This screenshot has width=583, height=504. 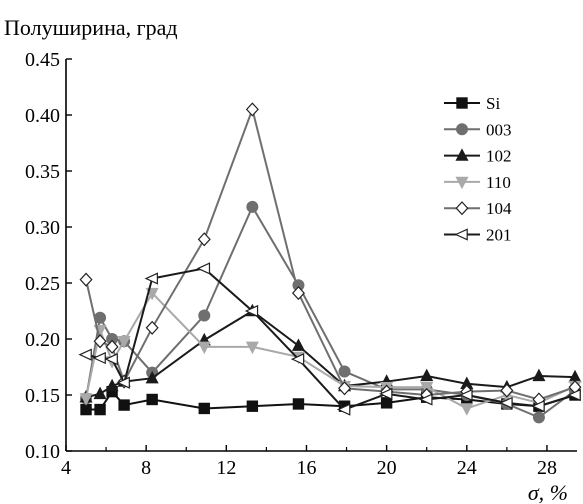 I want to click on x-tick-label: 4, so click(x=66, y=468).